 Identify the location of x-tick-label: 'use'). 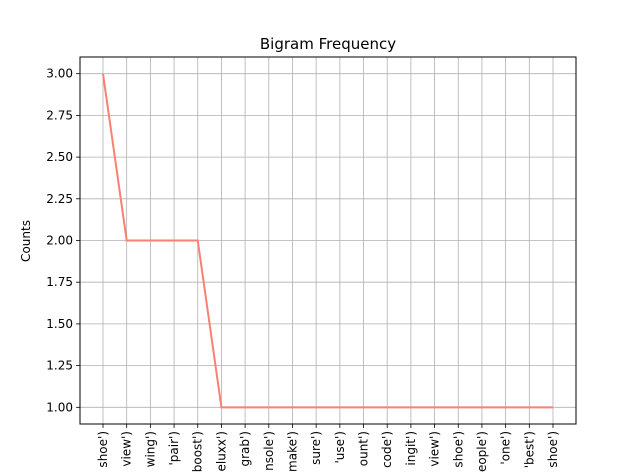
(340, 447).